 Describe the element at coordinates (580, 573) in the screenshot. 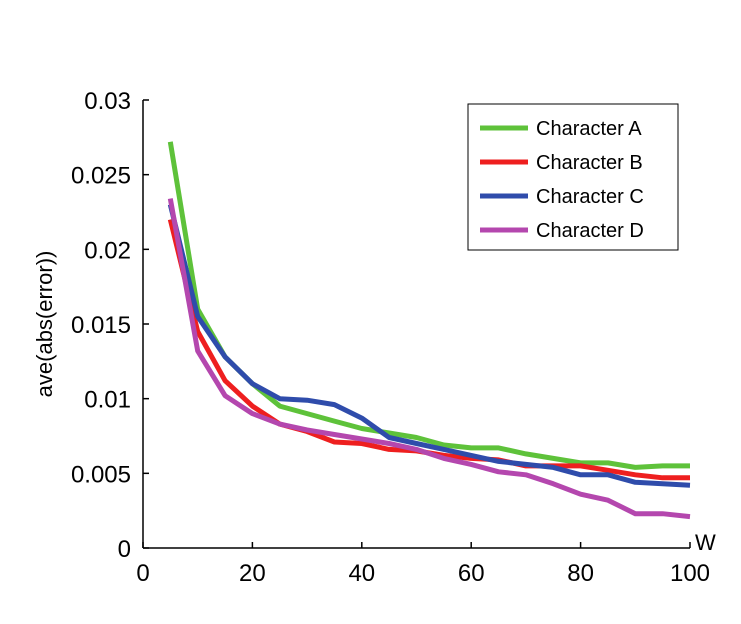

I see `x-tick-label: 80` at that location.